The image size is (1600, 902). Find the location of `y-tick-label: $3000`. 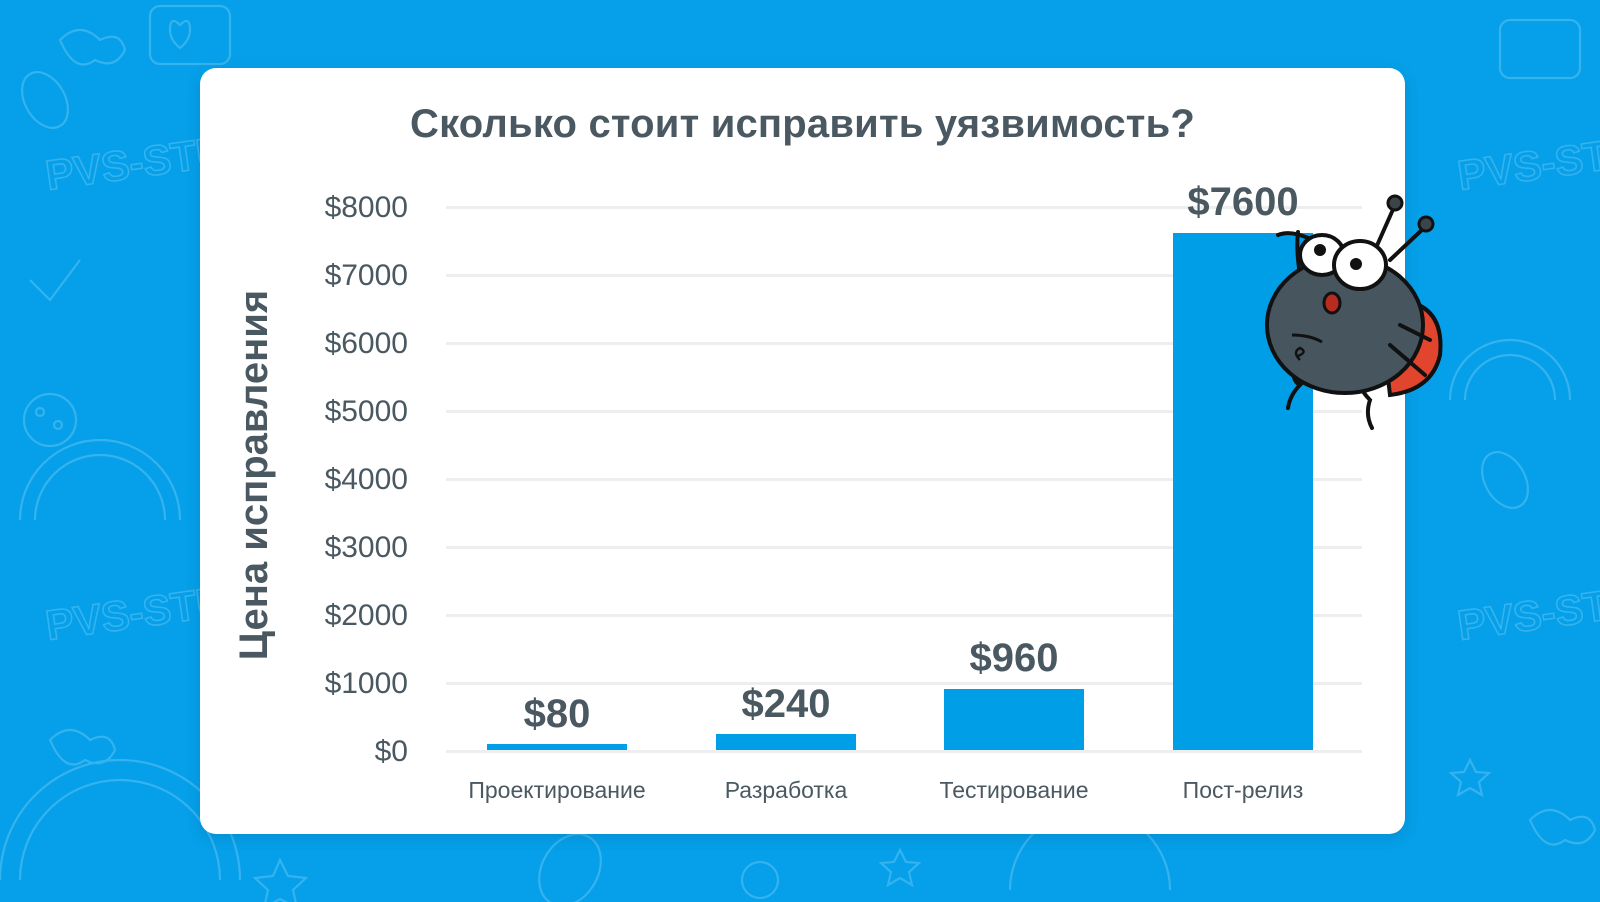

y-tick-label: $3000 is located at coordinates (366, 547).